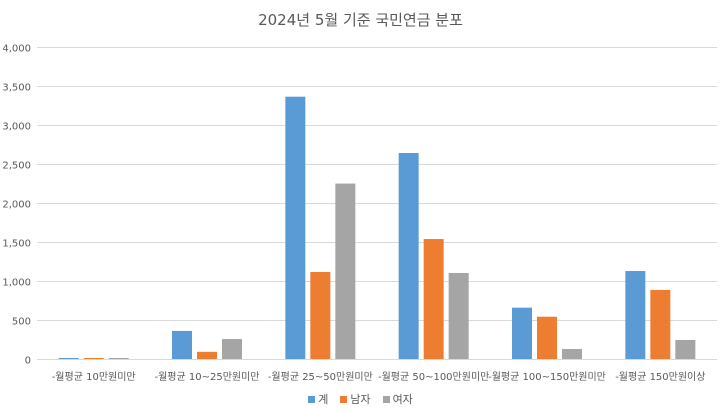 This screenshot has width=721, height=411. Describe the element at coordinates (21, 322) in the screenshot. I see `y-tick-label: 500` at that location.